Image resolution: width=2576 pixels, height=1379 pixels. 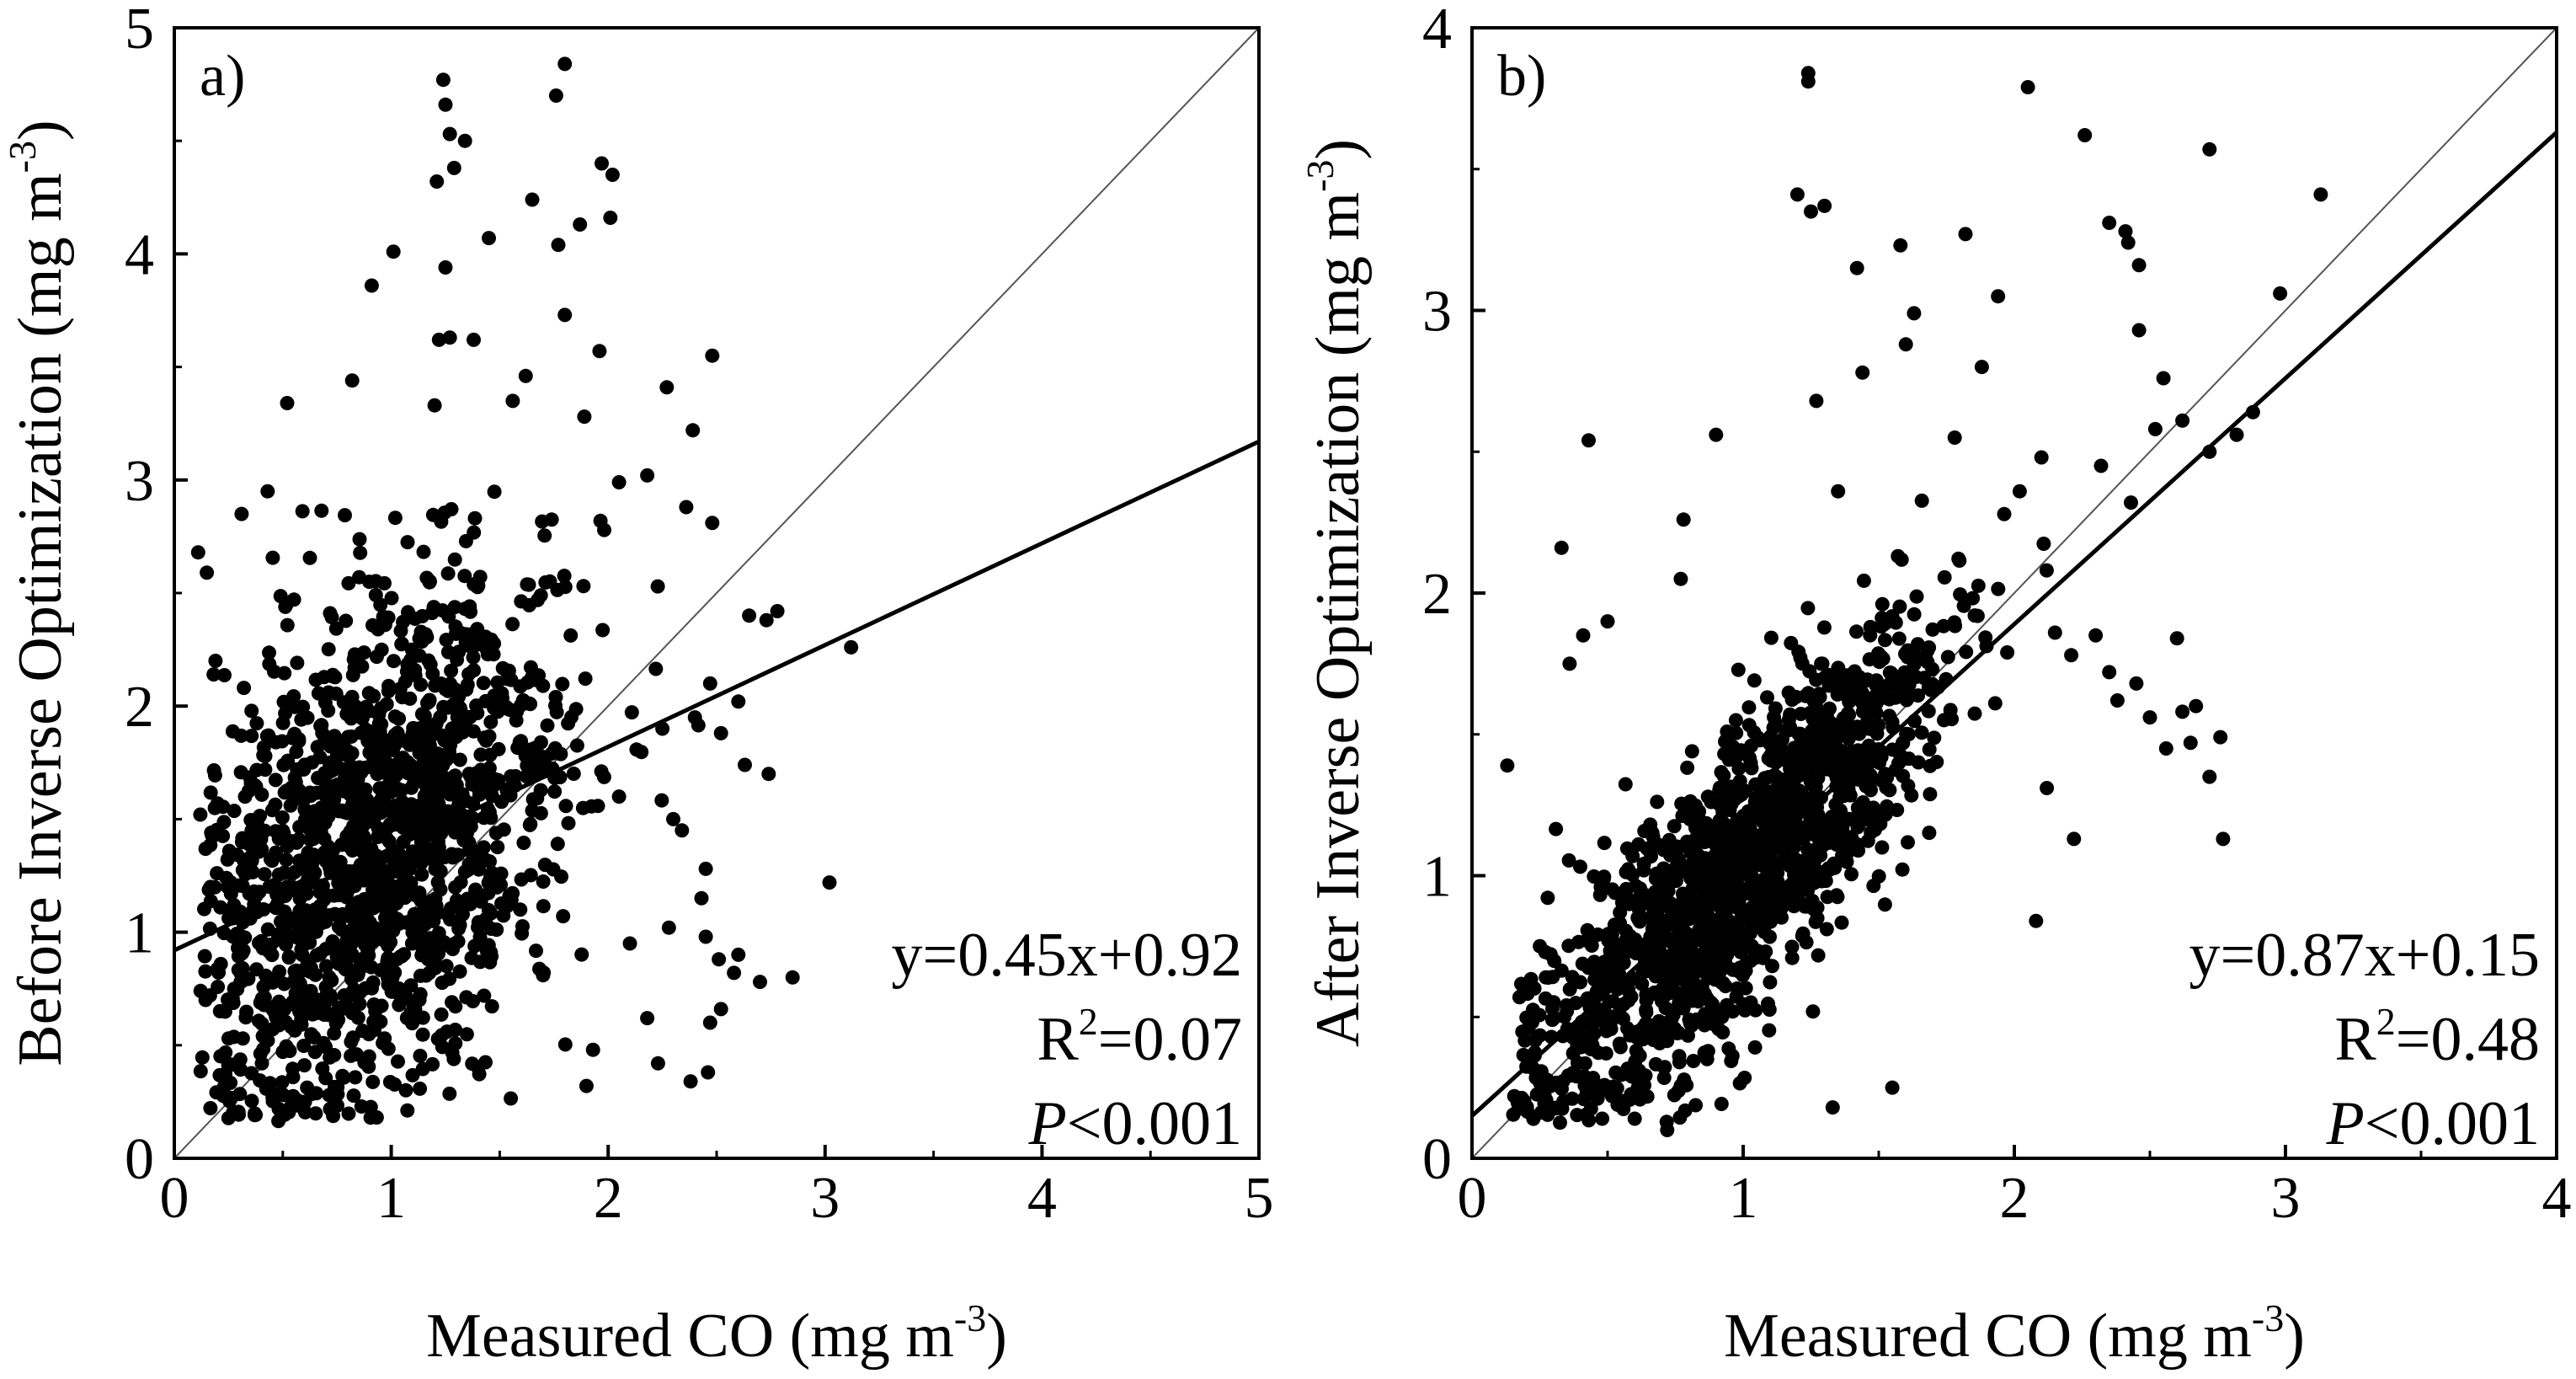 I want to click on x-tick-label: 4, so click(x=2557, y=1198).